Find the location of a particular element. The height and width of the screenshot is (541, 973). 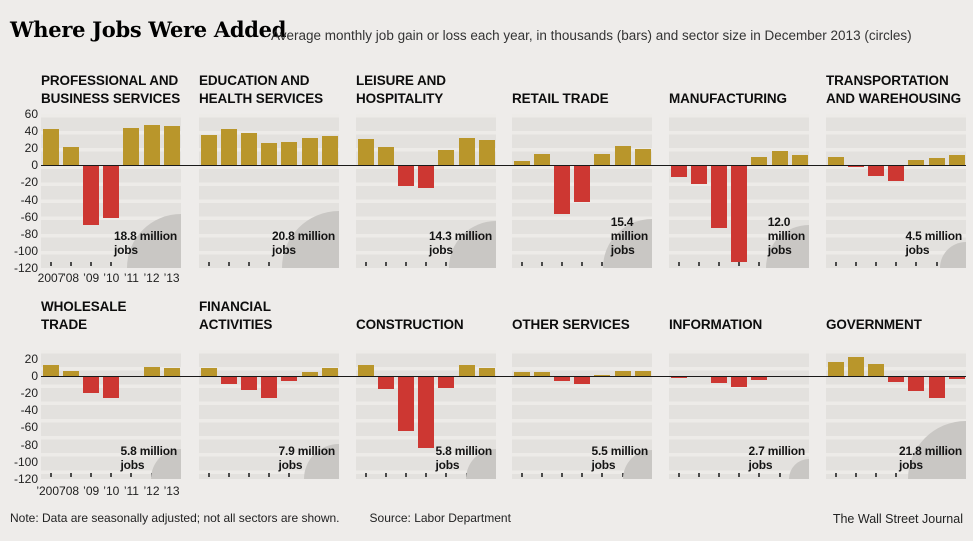

sector-size-label: 15.4 million jobs is located at coordinates (629, 236).